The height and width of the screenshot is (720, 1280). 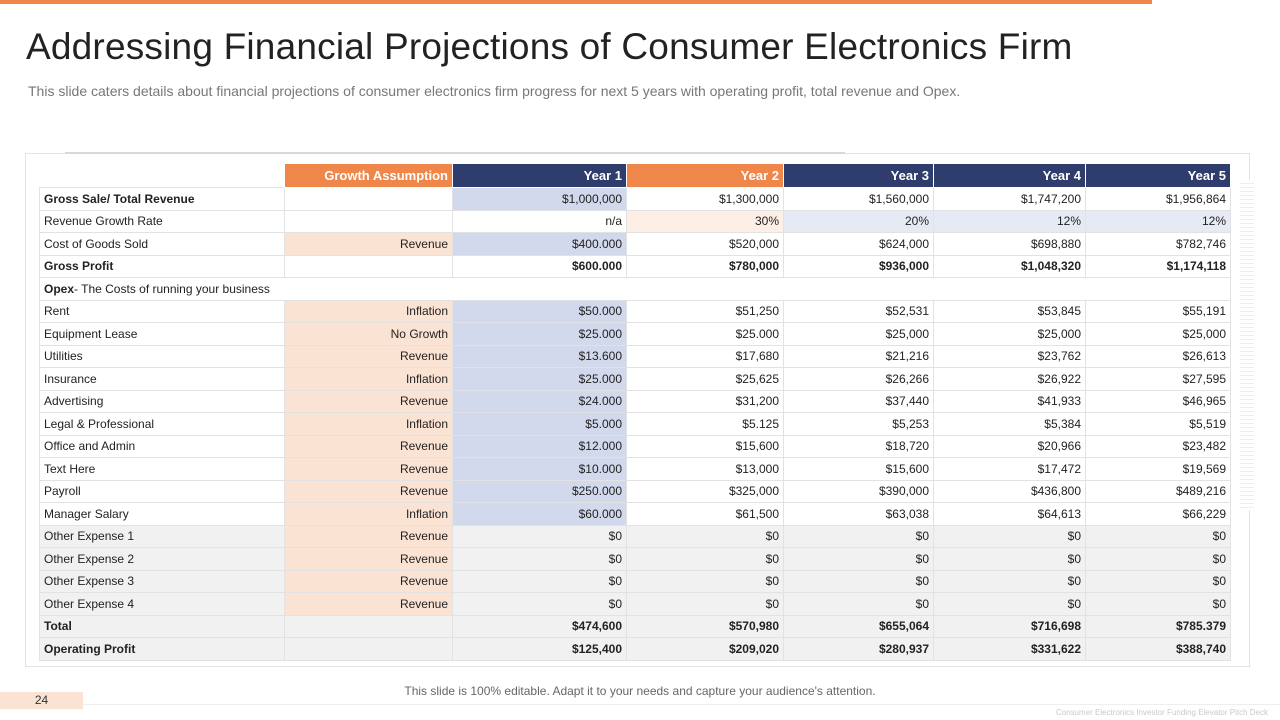 What do you see at coordinates (162, 244) in the screenshot?
I see `row-label: Cost of Goods Sold` at bounding box center [162, 244].